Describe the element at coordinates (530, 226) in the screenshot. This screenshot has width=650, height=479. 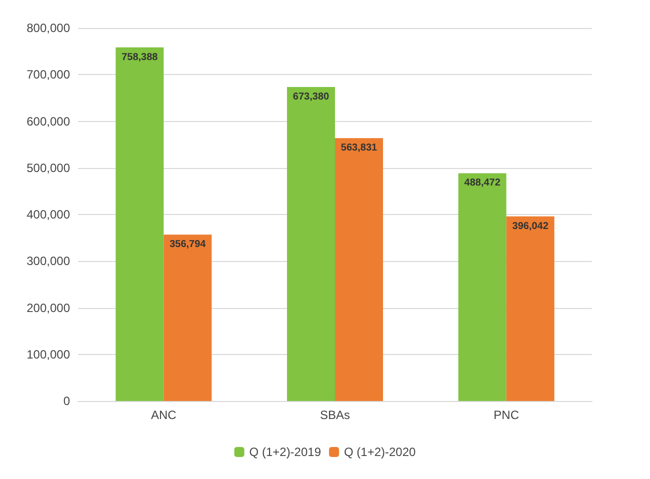
I see `data-label: 396,042` at that location.